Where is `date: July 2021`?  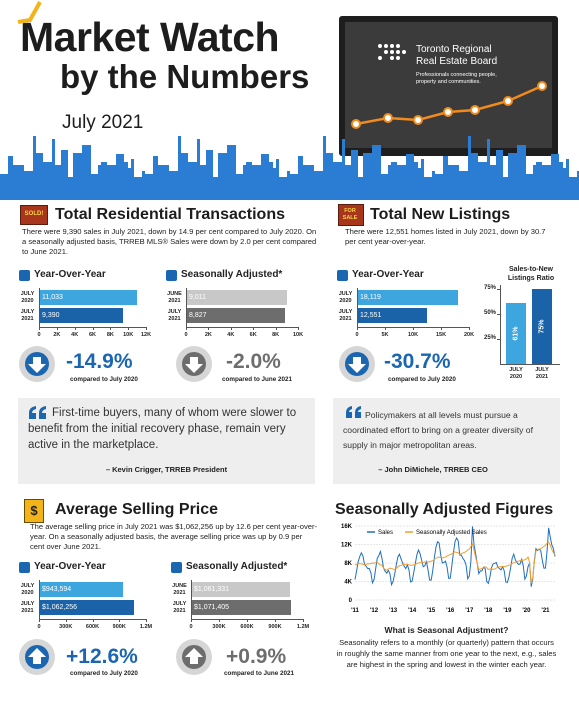
date: July 2021 is located at coordinates (103, 122).